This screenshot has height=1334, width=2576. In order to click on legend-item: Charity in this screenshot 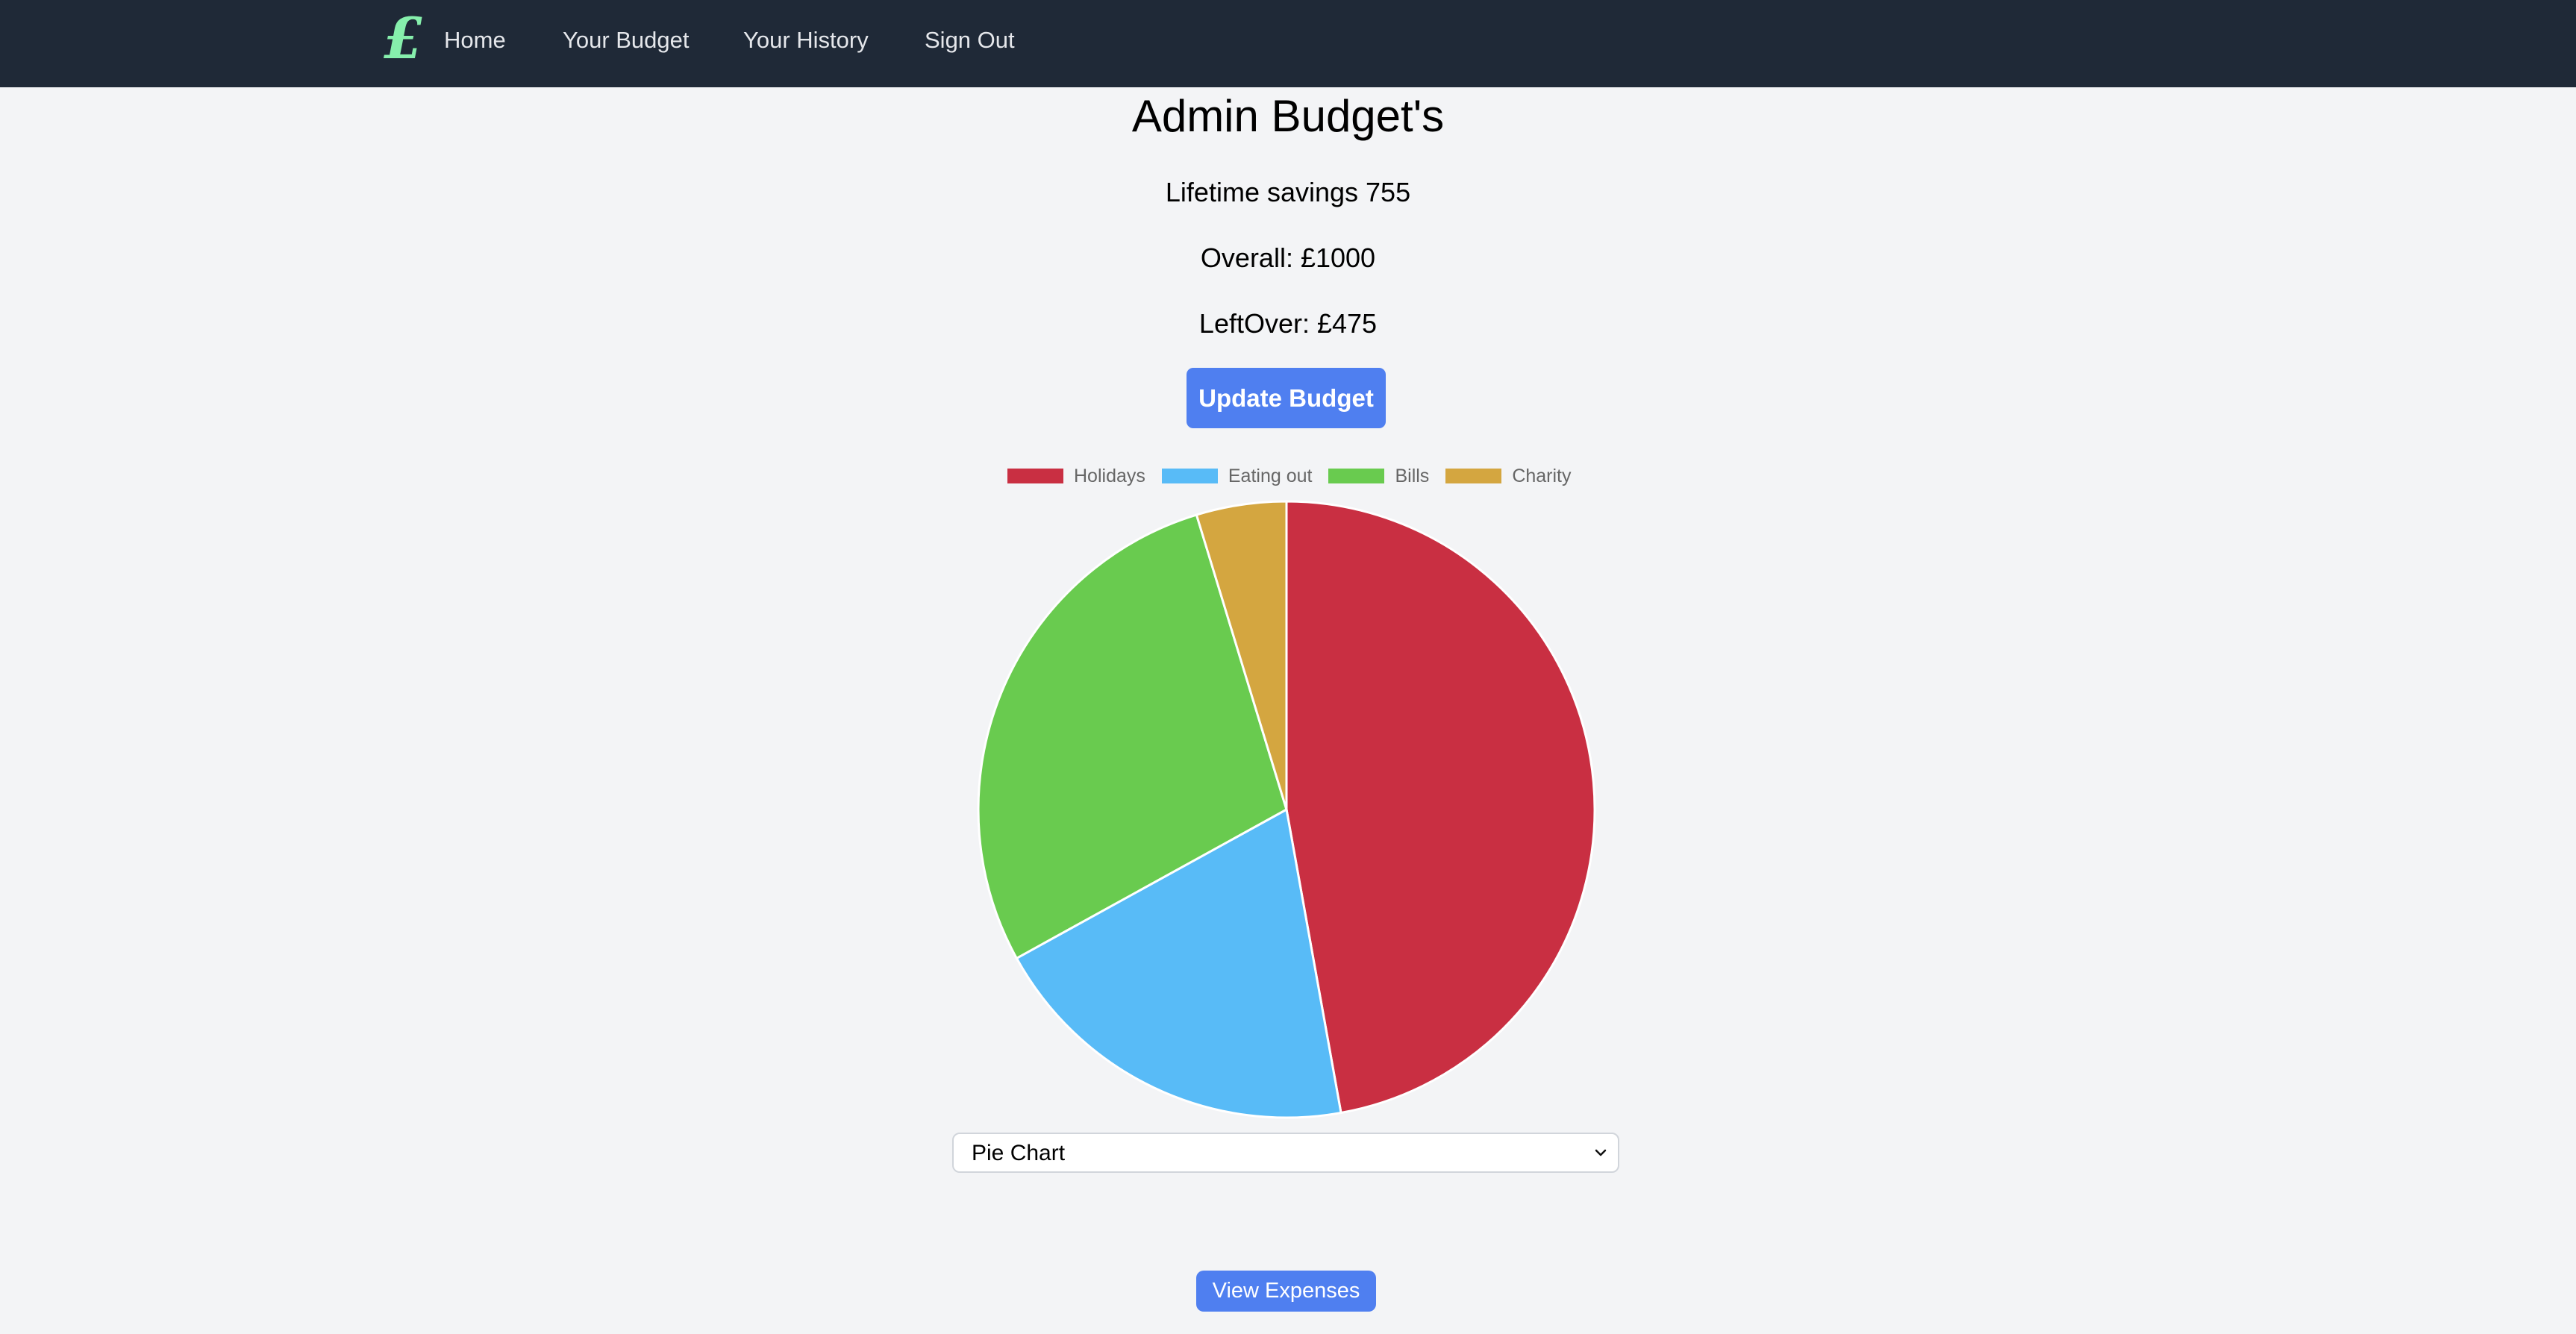, I will do `click(1508, 476)`.